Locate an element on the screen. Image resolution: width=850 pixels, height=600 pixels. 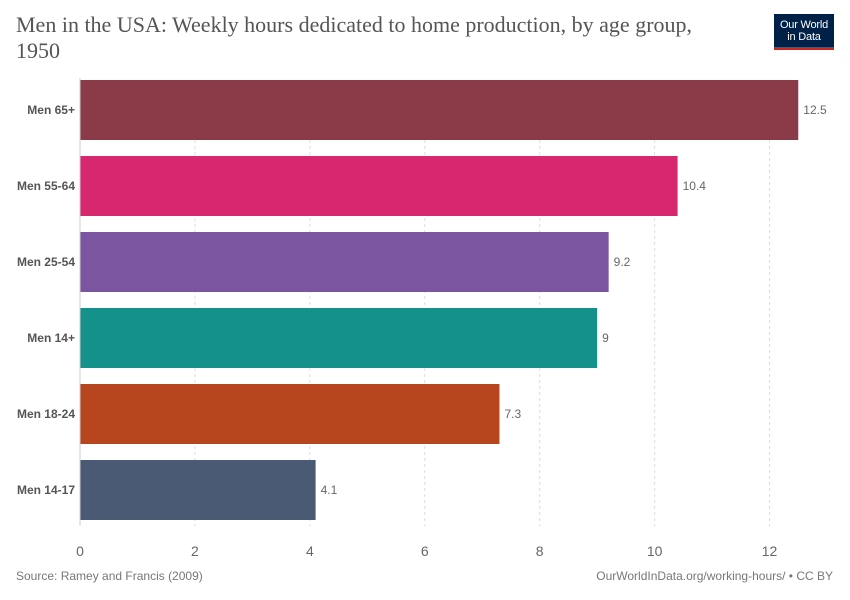
category-label: Men 55-64 is located at coordinates (46, 186).